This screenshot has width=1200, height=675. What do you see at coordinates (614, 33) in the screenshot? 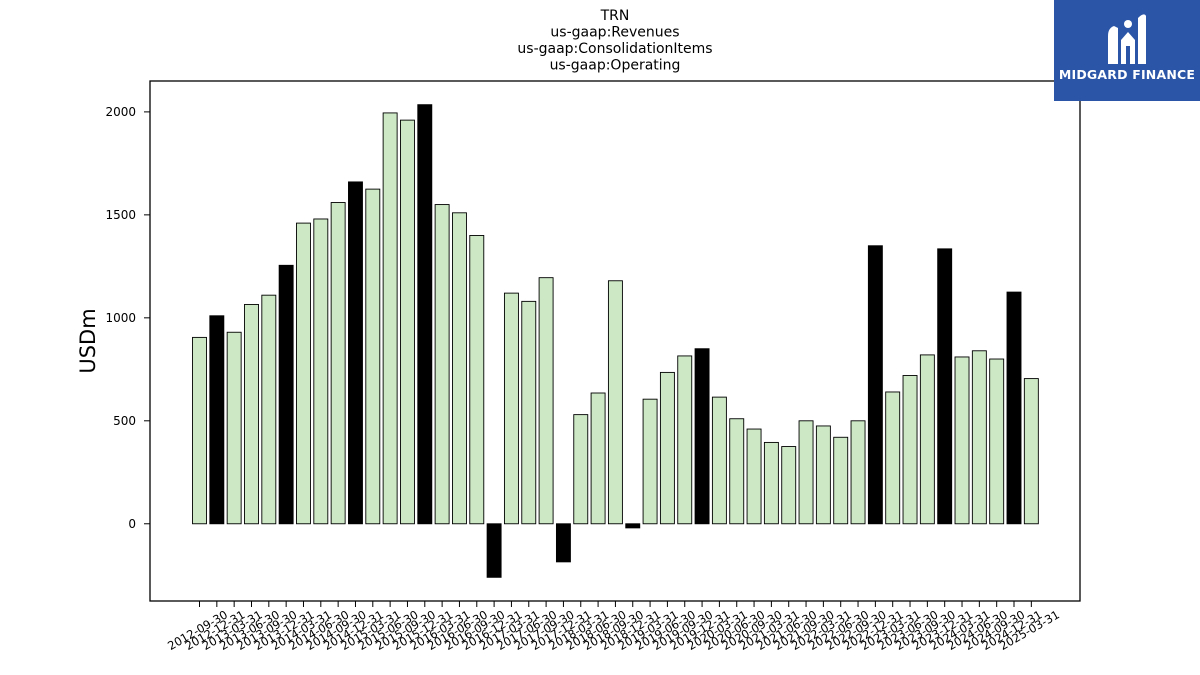
I see `chart-title-line: us-gaap:Revenues` at bounding box center [614, 33].